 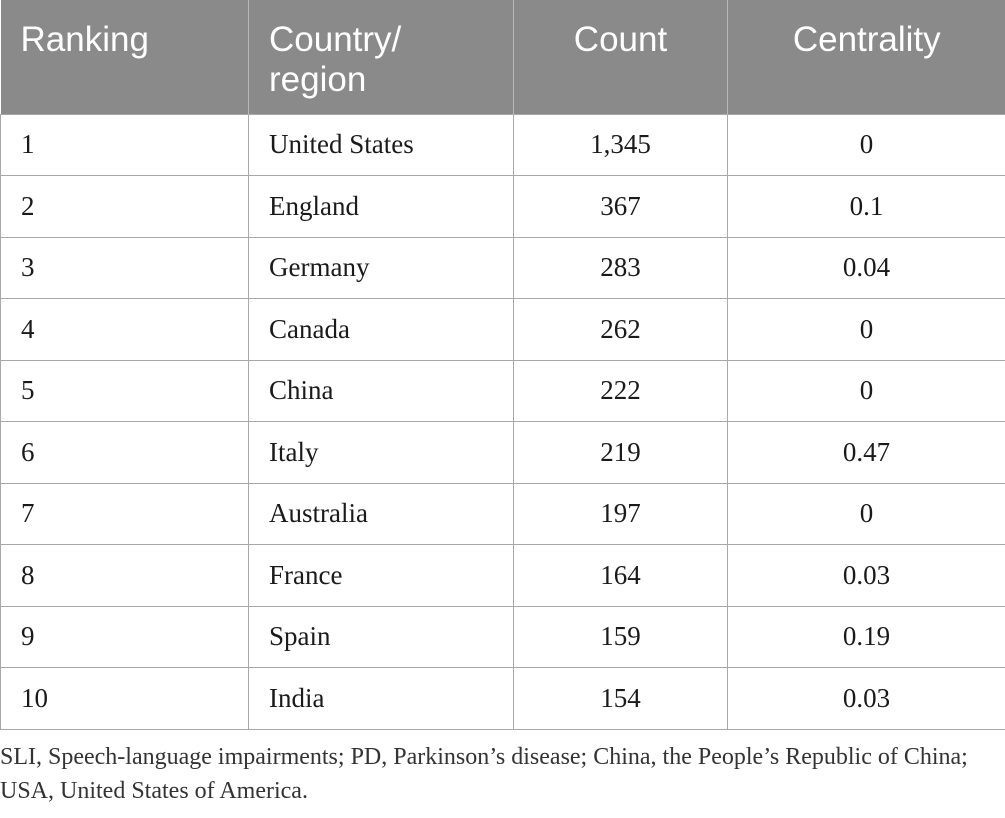 I want to click on cell-ranking: 1, so click(x=124, y=144).